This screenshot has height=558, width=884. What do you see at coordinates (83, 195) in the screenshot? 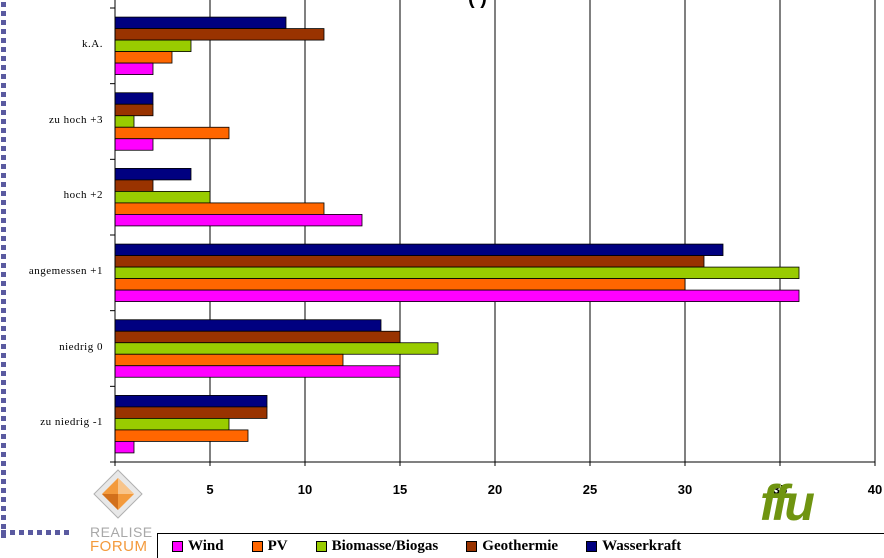
I see `category-label: hoch +2` at bounding box center [83, 195].